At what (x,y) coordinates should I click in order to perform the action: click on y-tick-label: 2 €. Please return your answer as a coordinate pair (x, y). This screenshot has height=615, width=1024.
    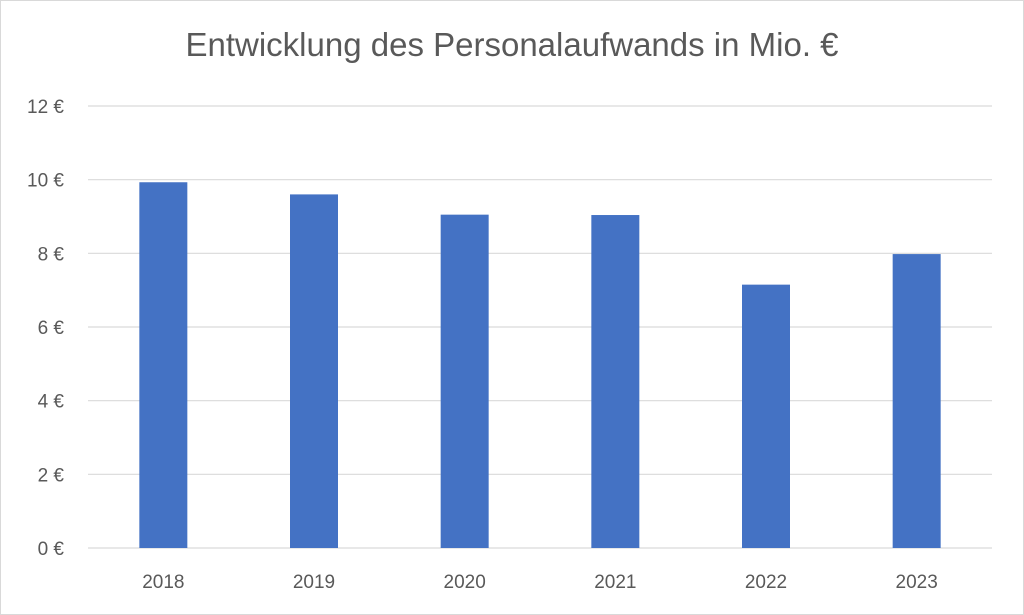
    Looking at the image, I should click on (51, 475).